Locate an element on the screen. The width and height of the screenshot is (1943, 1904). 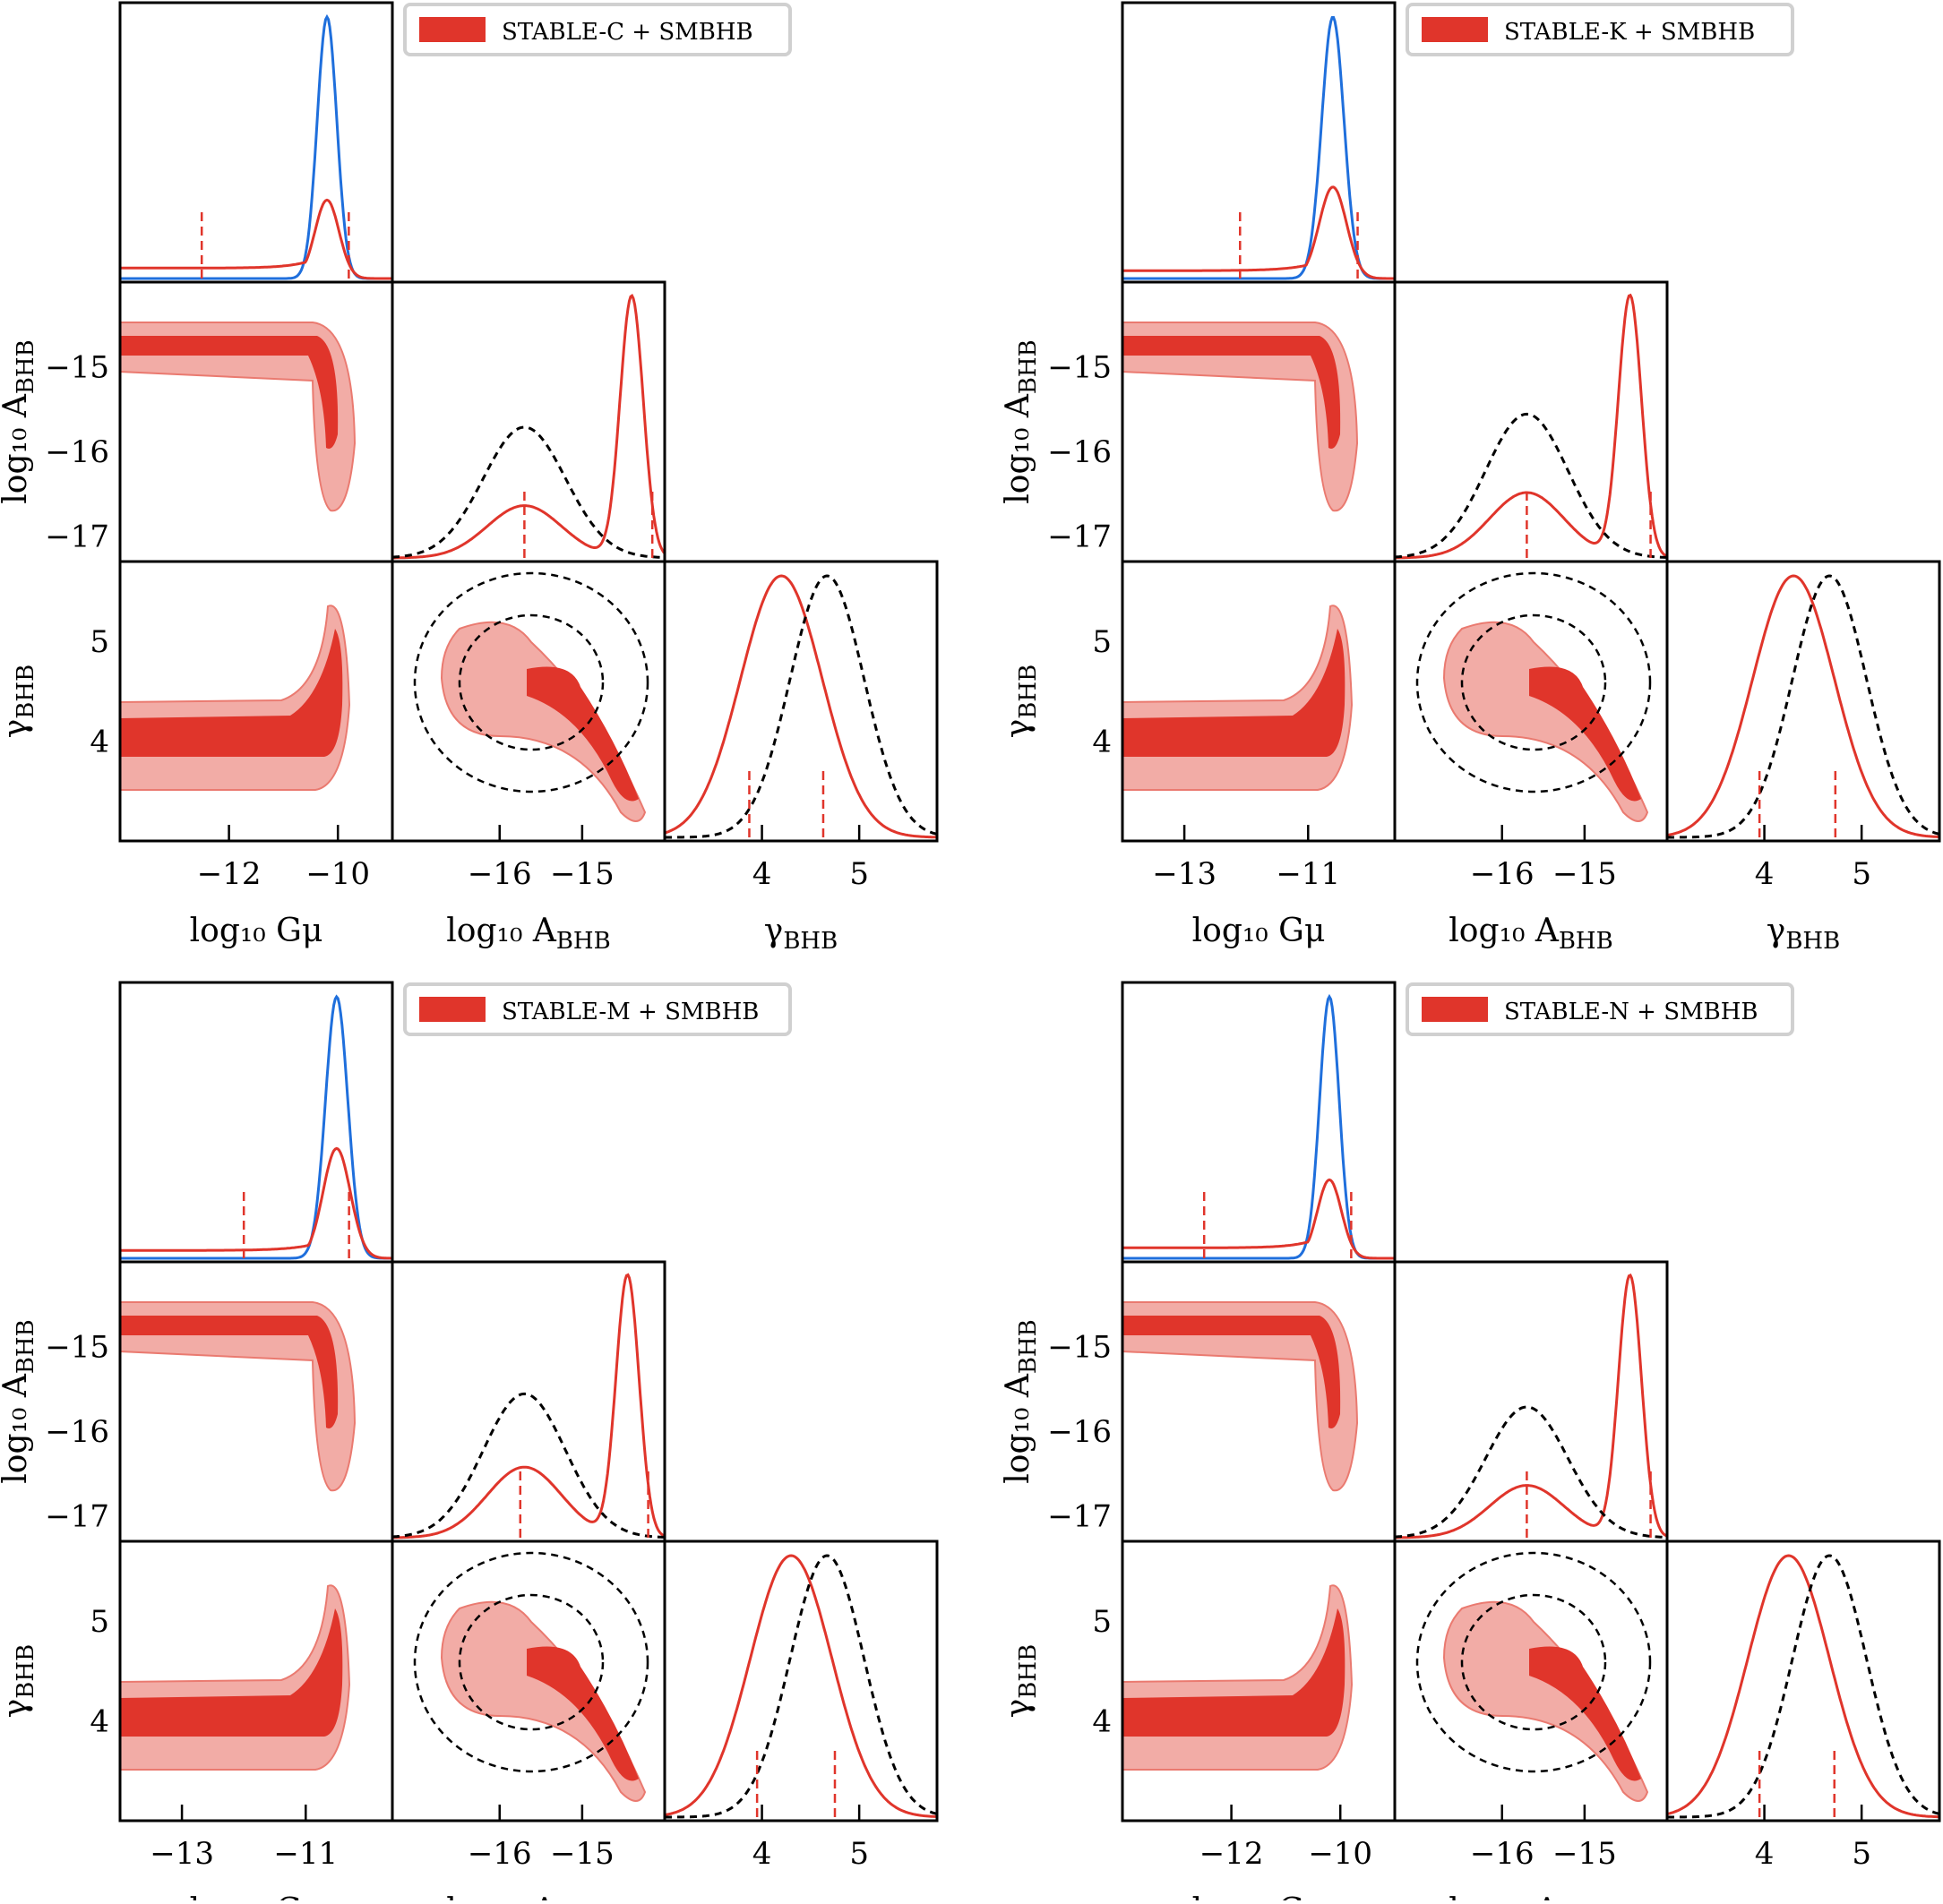
legend-label: STABLE-K + SMBHB is located at coordinates (1630, 33).